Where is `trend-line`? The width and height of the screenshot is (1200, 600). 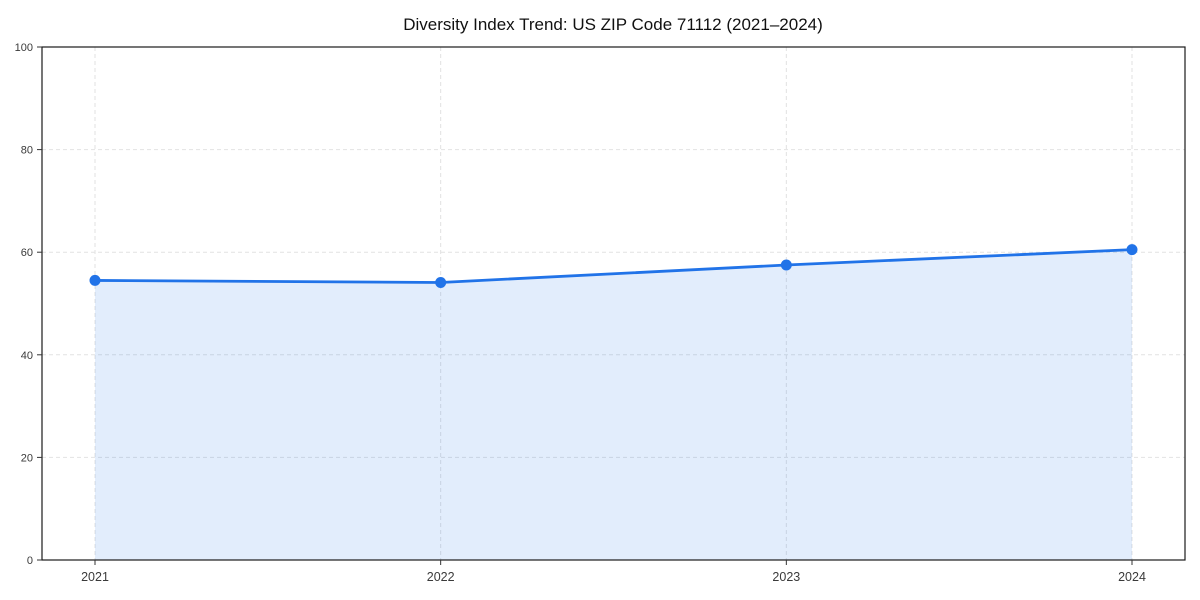 trend-line is located at coordinates (613, 266).